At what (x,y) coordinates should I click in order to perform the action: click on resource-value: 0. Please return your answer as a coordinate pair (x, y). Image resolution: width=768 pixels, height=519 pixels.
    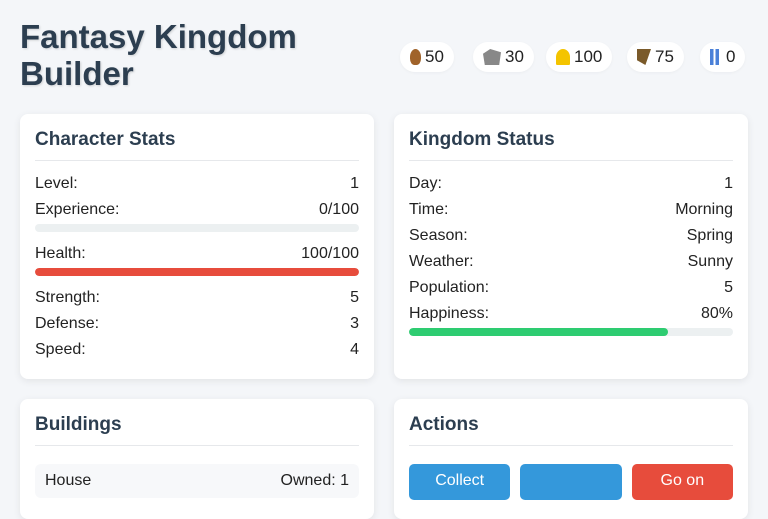
    Looking at the image, I should click on (731, 56).